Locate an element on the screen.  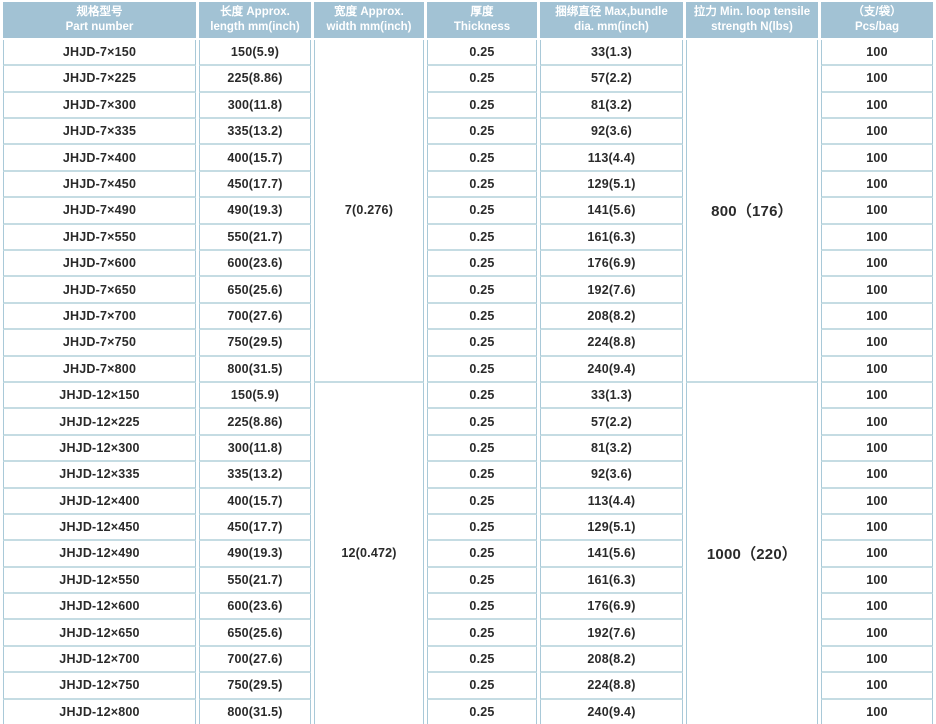
col-header-pcs-bag-en: Pcs/bag is located at coordinates (877, 26).